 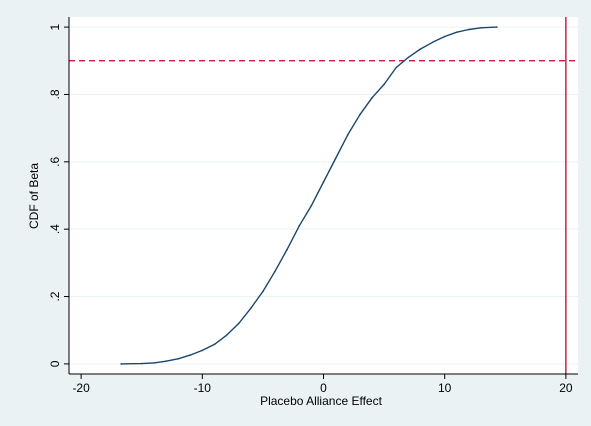 I want to click on y-tick-label: .6, so click(x=55, y=161).